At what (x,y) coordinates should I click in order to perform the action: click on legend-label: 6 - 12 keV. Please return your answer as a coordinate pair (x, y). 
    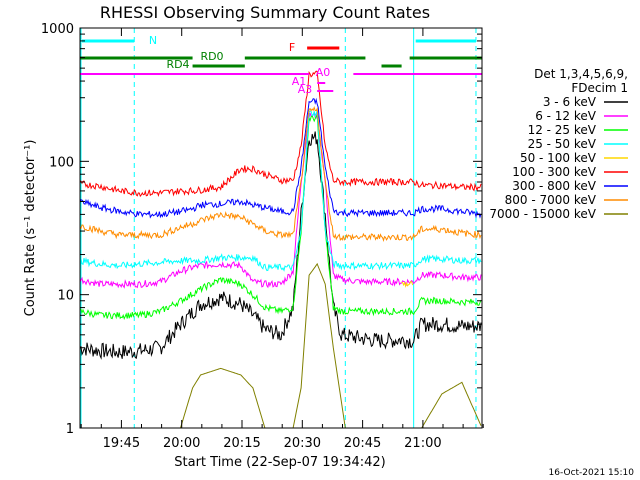
    Looking at the image, I should click on (566, 116).